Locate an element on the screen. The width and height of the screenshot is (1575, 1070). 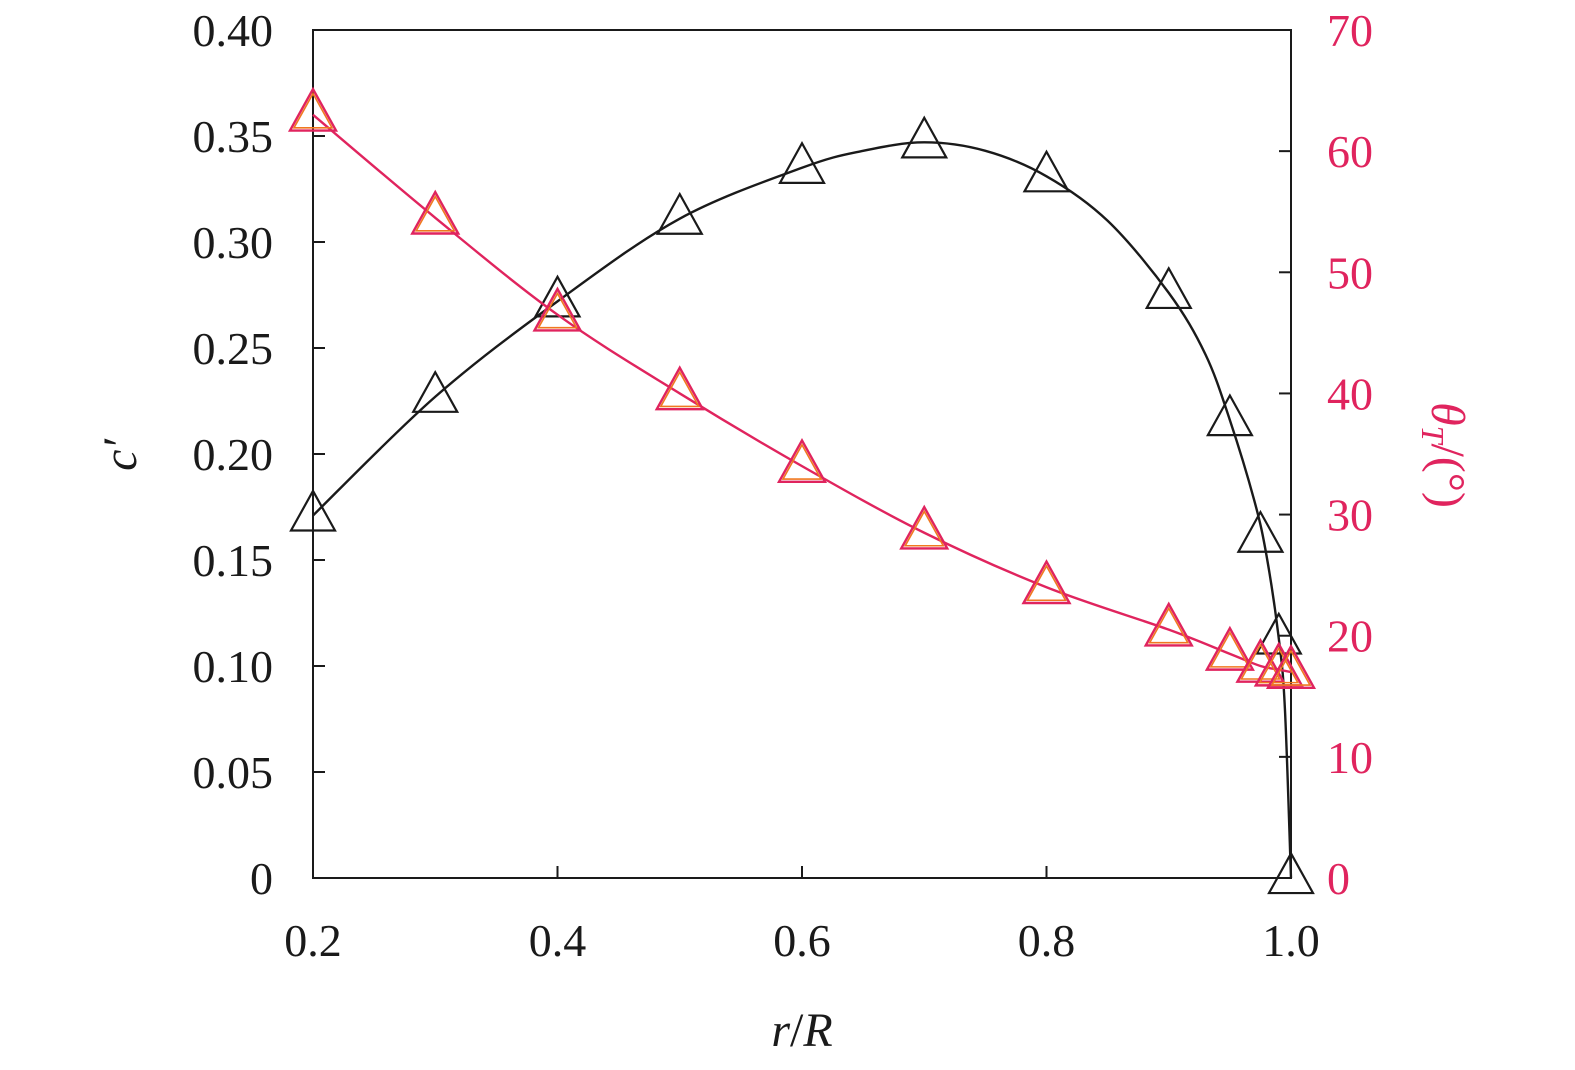
x-tick-label: 0.6 is located at coordinates (802, 940).